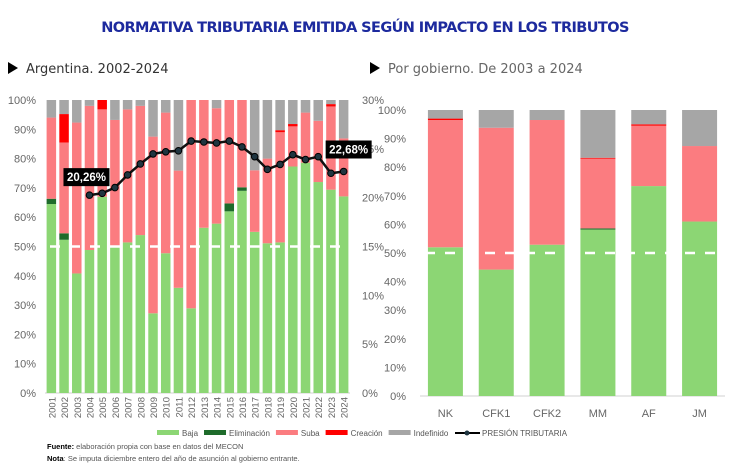  What do you see at coordinates (178, 135) in the screenshot?
I see `bar-indefinido-2011` at bounding box center [178, 135].